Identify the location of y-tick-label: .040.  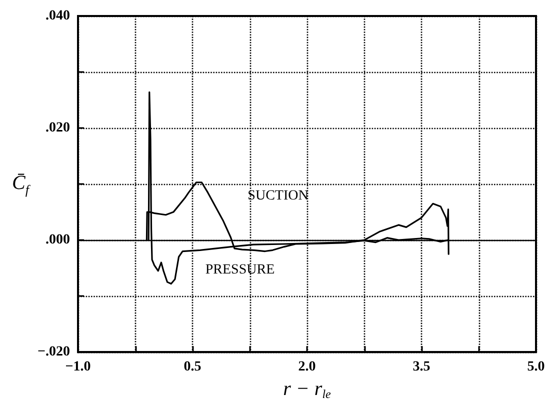
(58, 16).